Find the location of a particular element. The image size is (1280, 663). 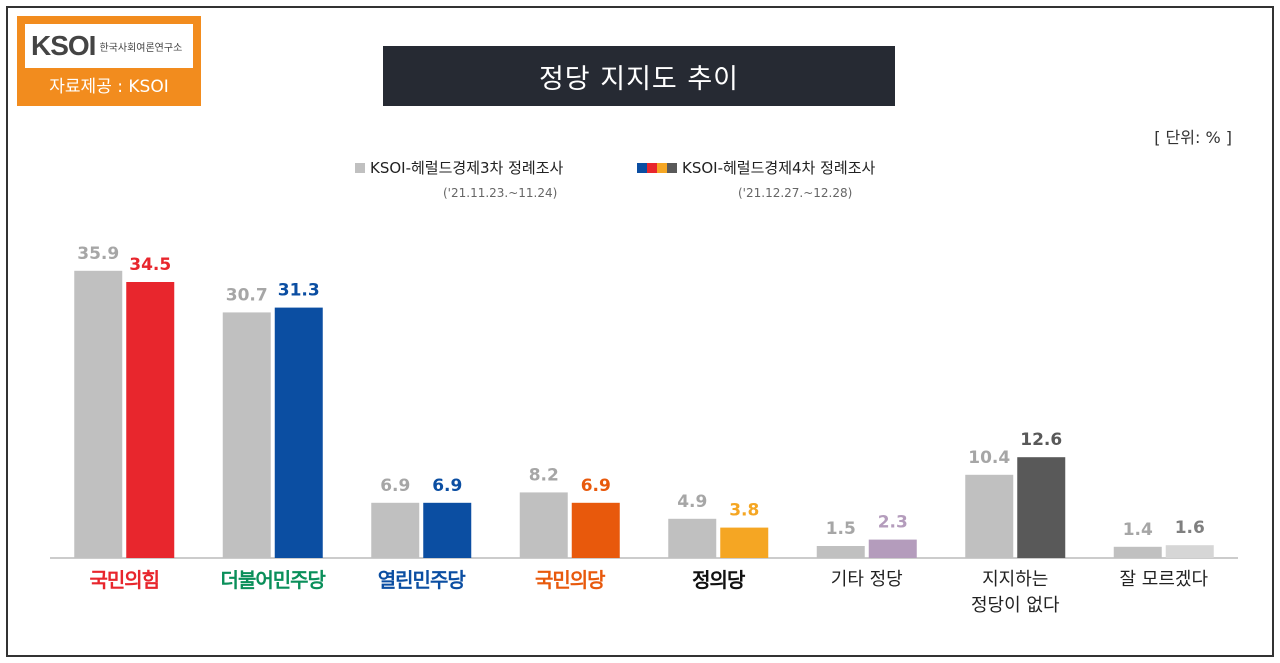

x-label-3-line-0: 국민의당 is located at coordinates (570, 580).